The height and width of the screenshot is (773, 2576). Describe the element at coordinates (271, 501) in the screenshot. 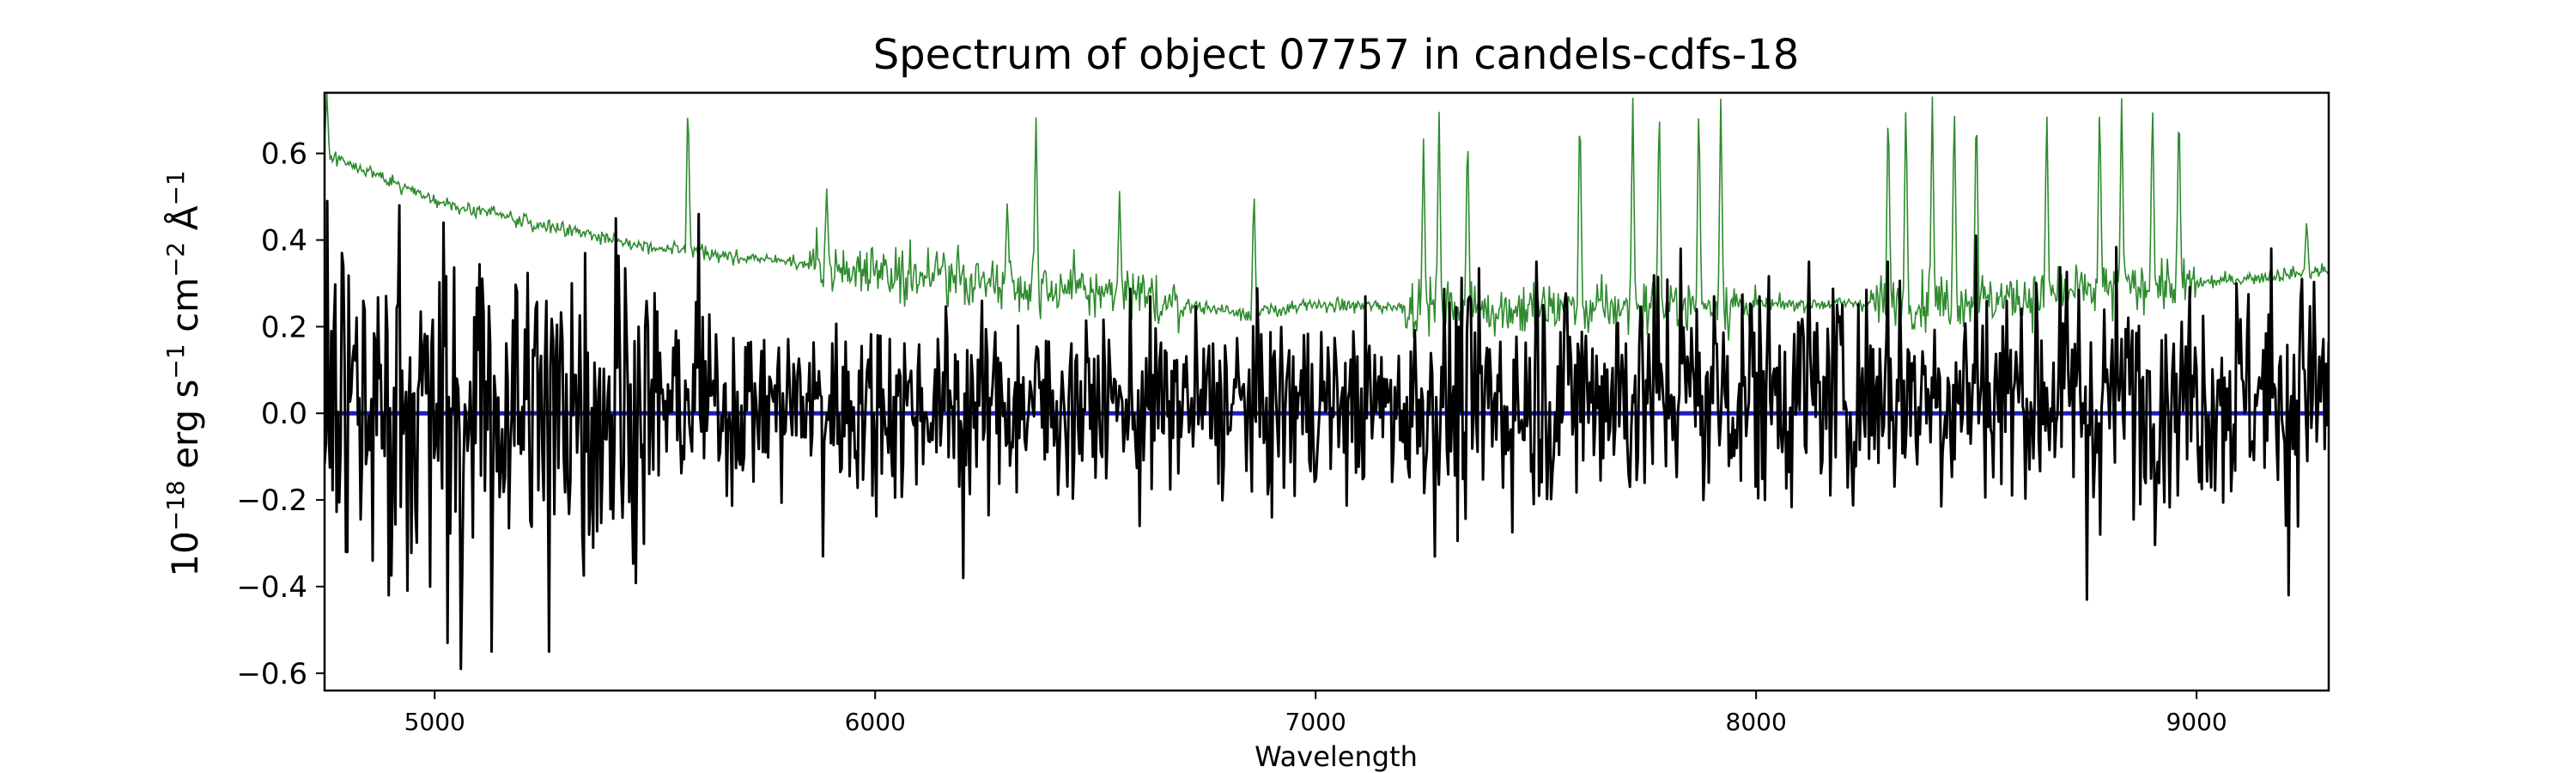

I see `y-tick-label: −0.2` at that location.